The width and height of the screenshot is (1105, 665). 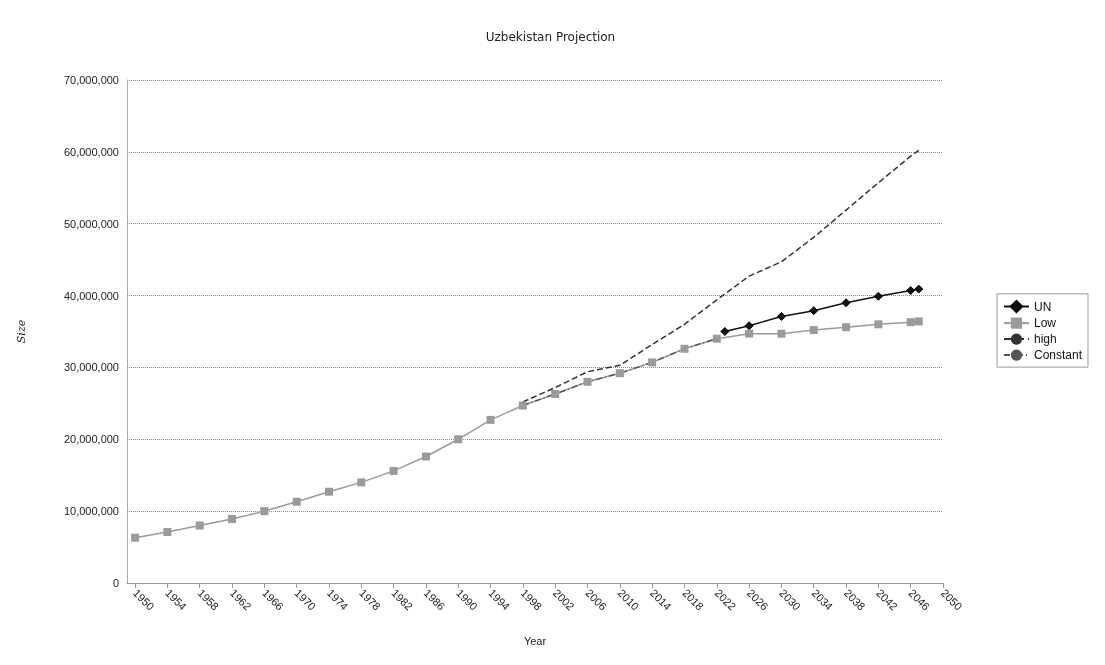 What do you see at coordinates (550, 37) in the screenshot?
I see `chart-title: Uzbekistan Projection` at bounding box center [550, 37].